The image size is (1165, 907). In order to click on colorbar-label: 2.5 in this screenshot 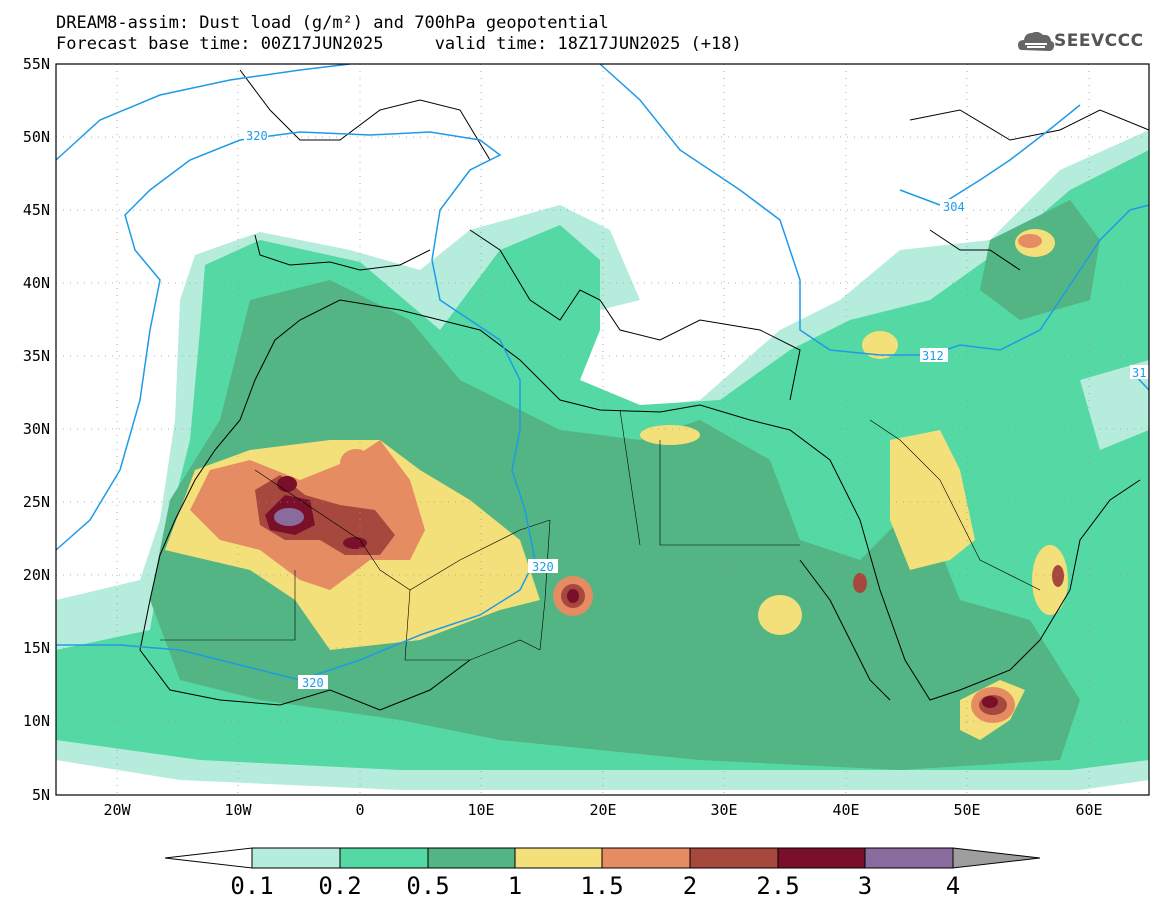, I will do `click(778, 886)`.